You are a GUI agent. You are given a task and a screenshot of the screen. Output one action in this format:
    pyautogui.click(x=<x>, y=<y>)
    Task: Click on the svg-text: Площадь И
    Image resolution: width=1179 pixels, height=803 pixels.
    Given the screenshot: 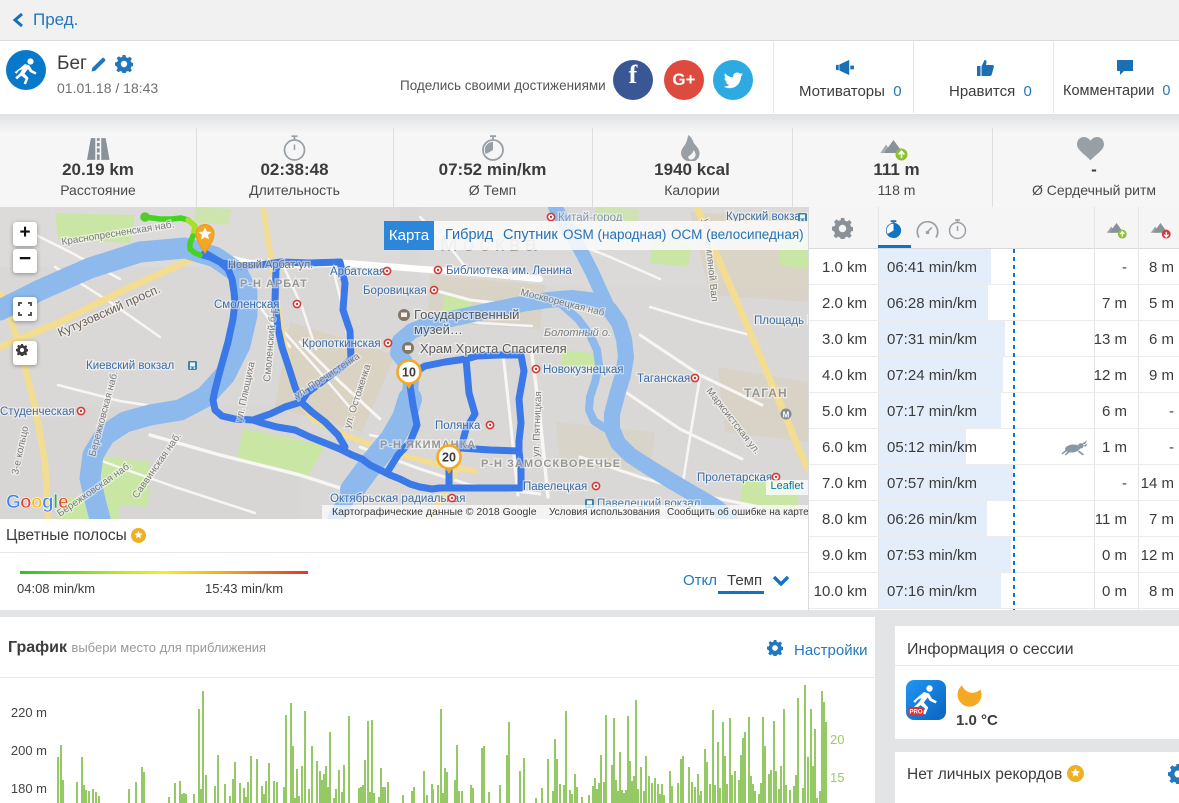 What is the action you would take?
    pyautogui.click(x=781, y=321)
    